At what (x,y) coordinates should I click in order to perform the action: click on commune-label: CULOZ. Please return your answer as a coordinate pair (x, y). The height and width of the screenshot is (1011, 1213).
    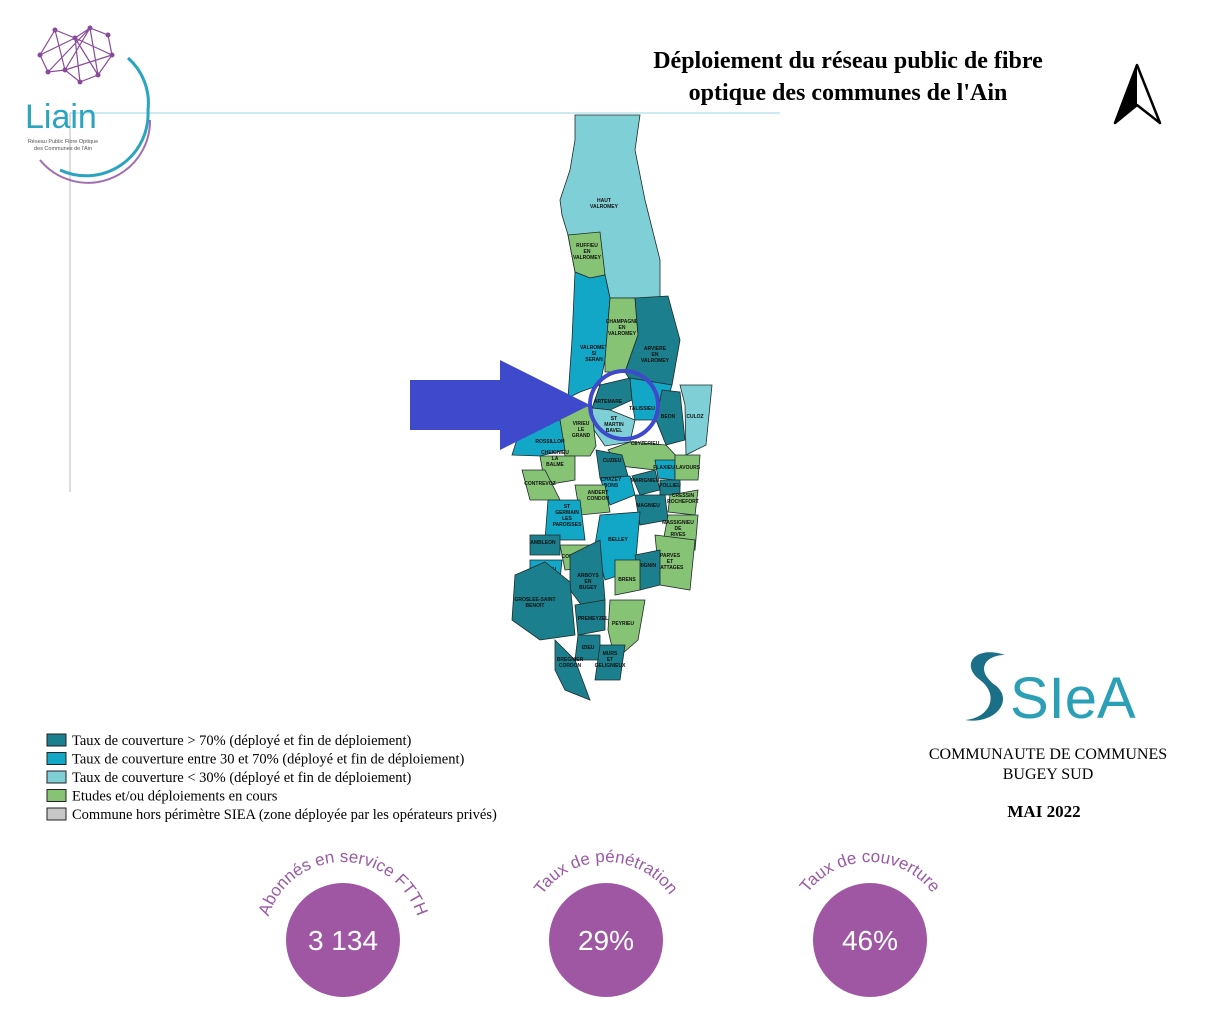
    Looking at the image, I should click on (694, 417).